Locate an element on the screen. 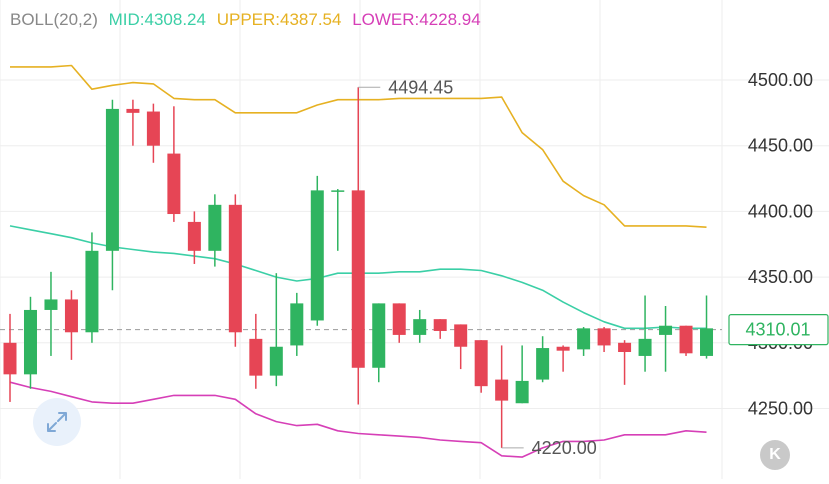 The width and height of the screenshot is (829, 484). lower-value: LOWER:4228.94 is located at coordinates (416, 19).